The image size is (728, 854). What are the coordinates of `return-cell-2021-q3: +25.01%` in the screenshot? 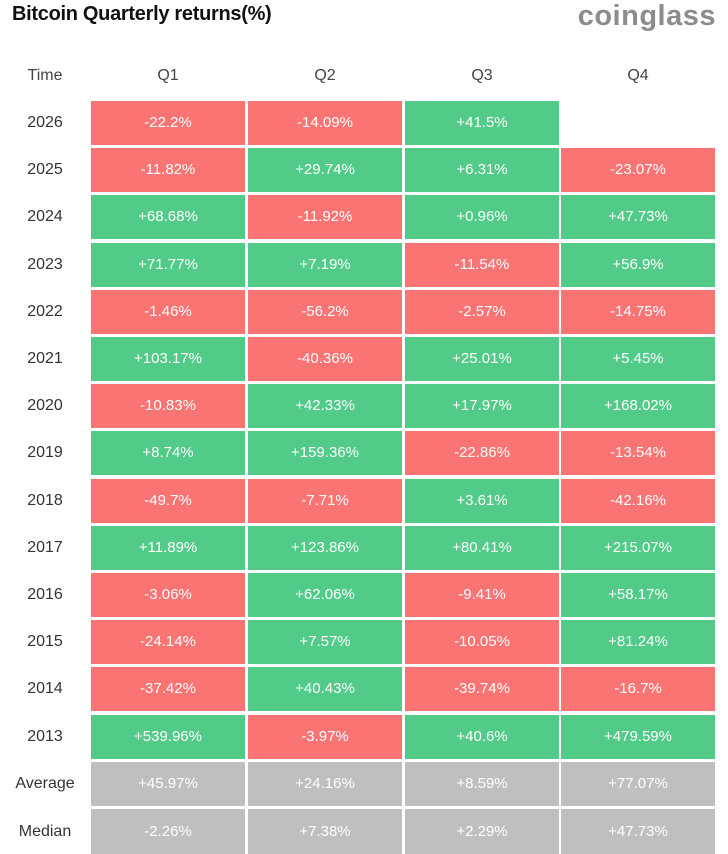 It's located at (482, 359).